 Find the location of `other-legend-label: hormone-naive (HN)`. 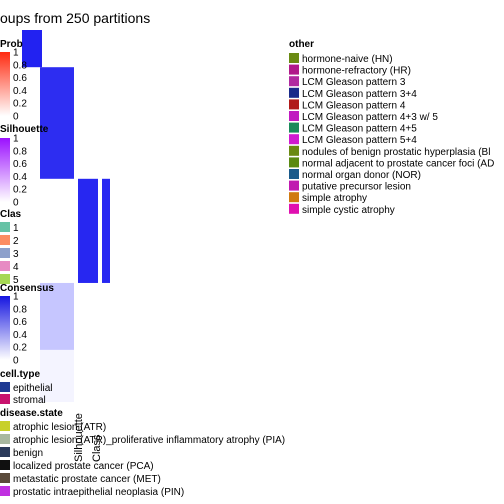

other-legend-label: hormone-naive (HN) is located at coordinates (347, 59).